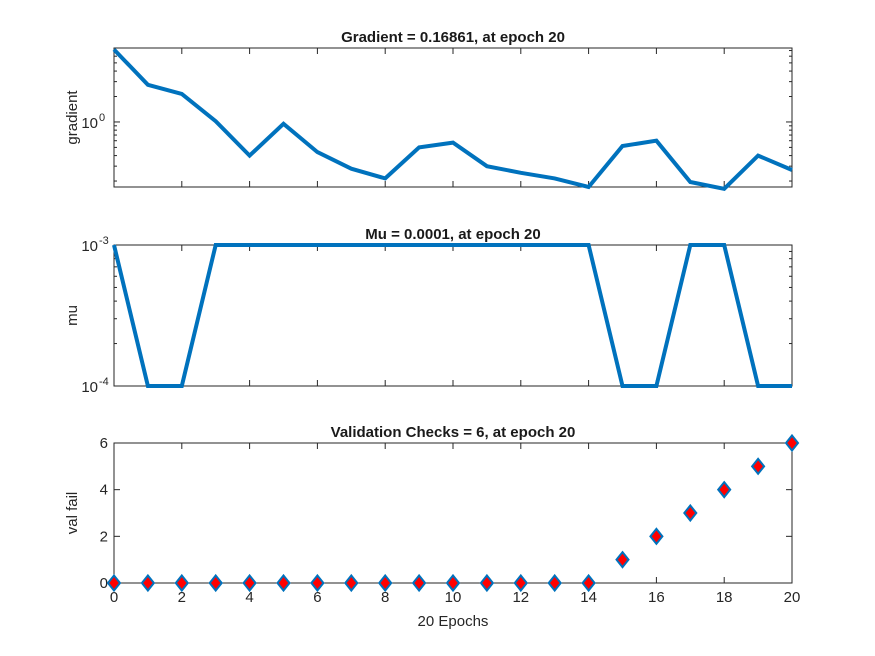  What do you see at coordinates (385, 597) in the screenshot?
I see `x-tick-label: 8` at bounding box center [385, 597].